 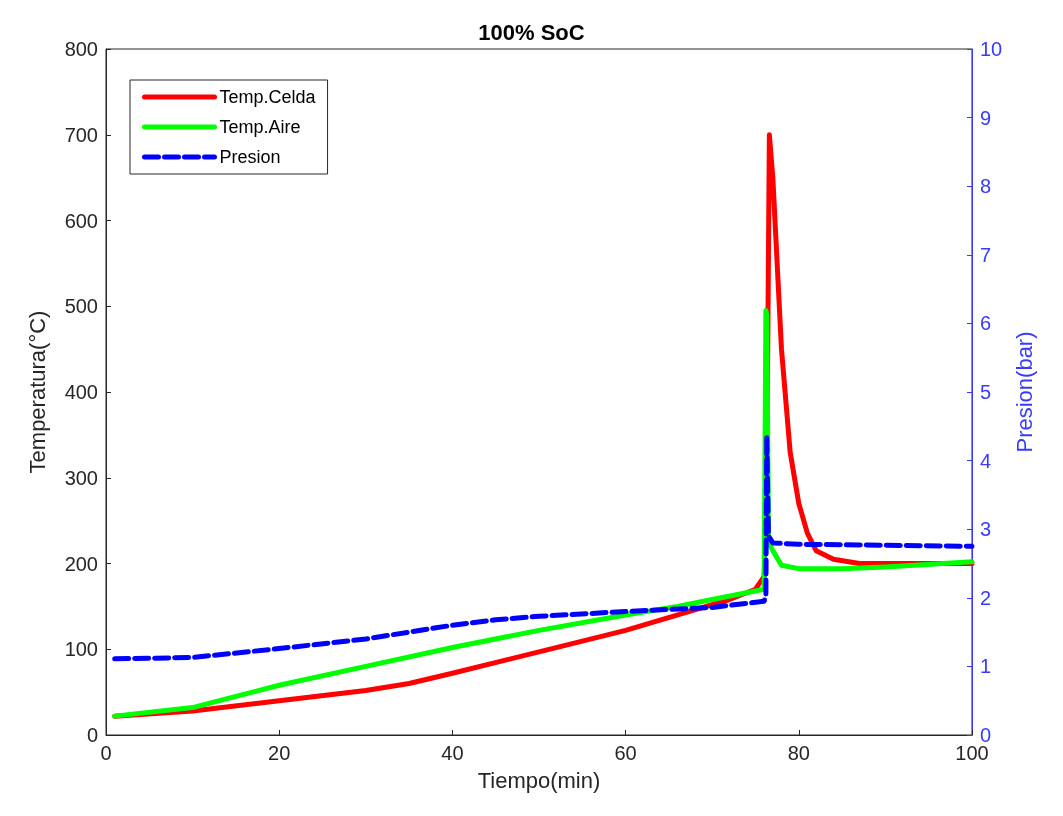 What do you see at coordinates (81, 563) in the screenshot?
I see `y-tick-label: 200` at bounding box center [81, 563].